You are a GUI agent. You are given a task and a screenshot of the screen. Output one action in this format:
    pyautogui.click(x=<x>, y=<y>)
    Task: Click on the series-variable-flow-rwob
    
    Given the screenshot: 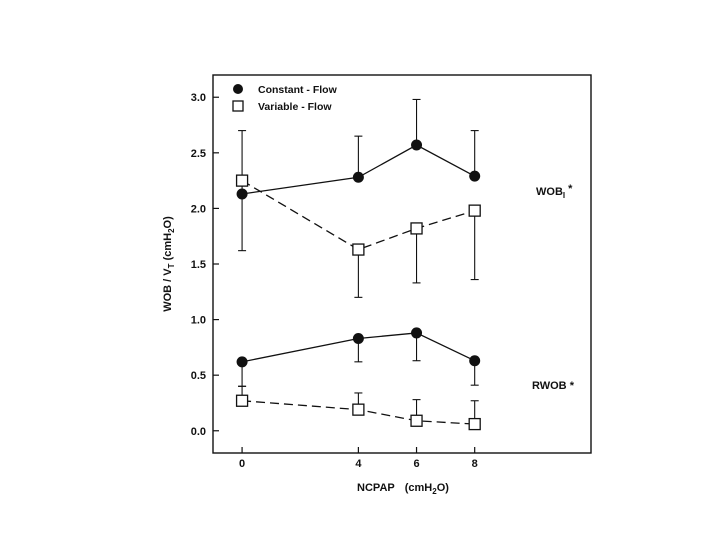 What is the action you would take?
    pyautogui.click(x=358, y=408)
    